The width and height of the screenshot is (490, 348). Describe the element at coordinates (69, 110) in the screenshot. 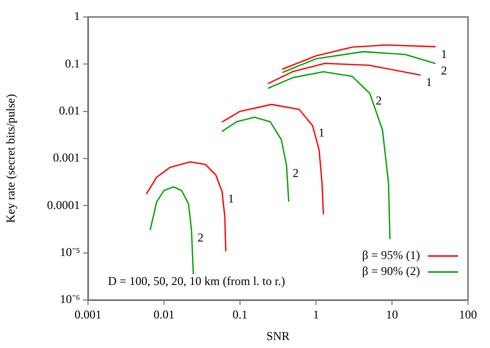

I see `y-tick-label: 0.01` at that location.